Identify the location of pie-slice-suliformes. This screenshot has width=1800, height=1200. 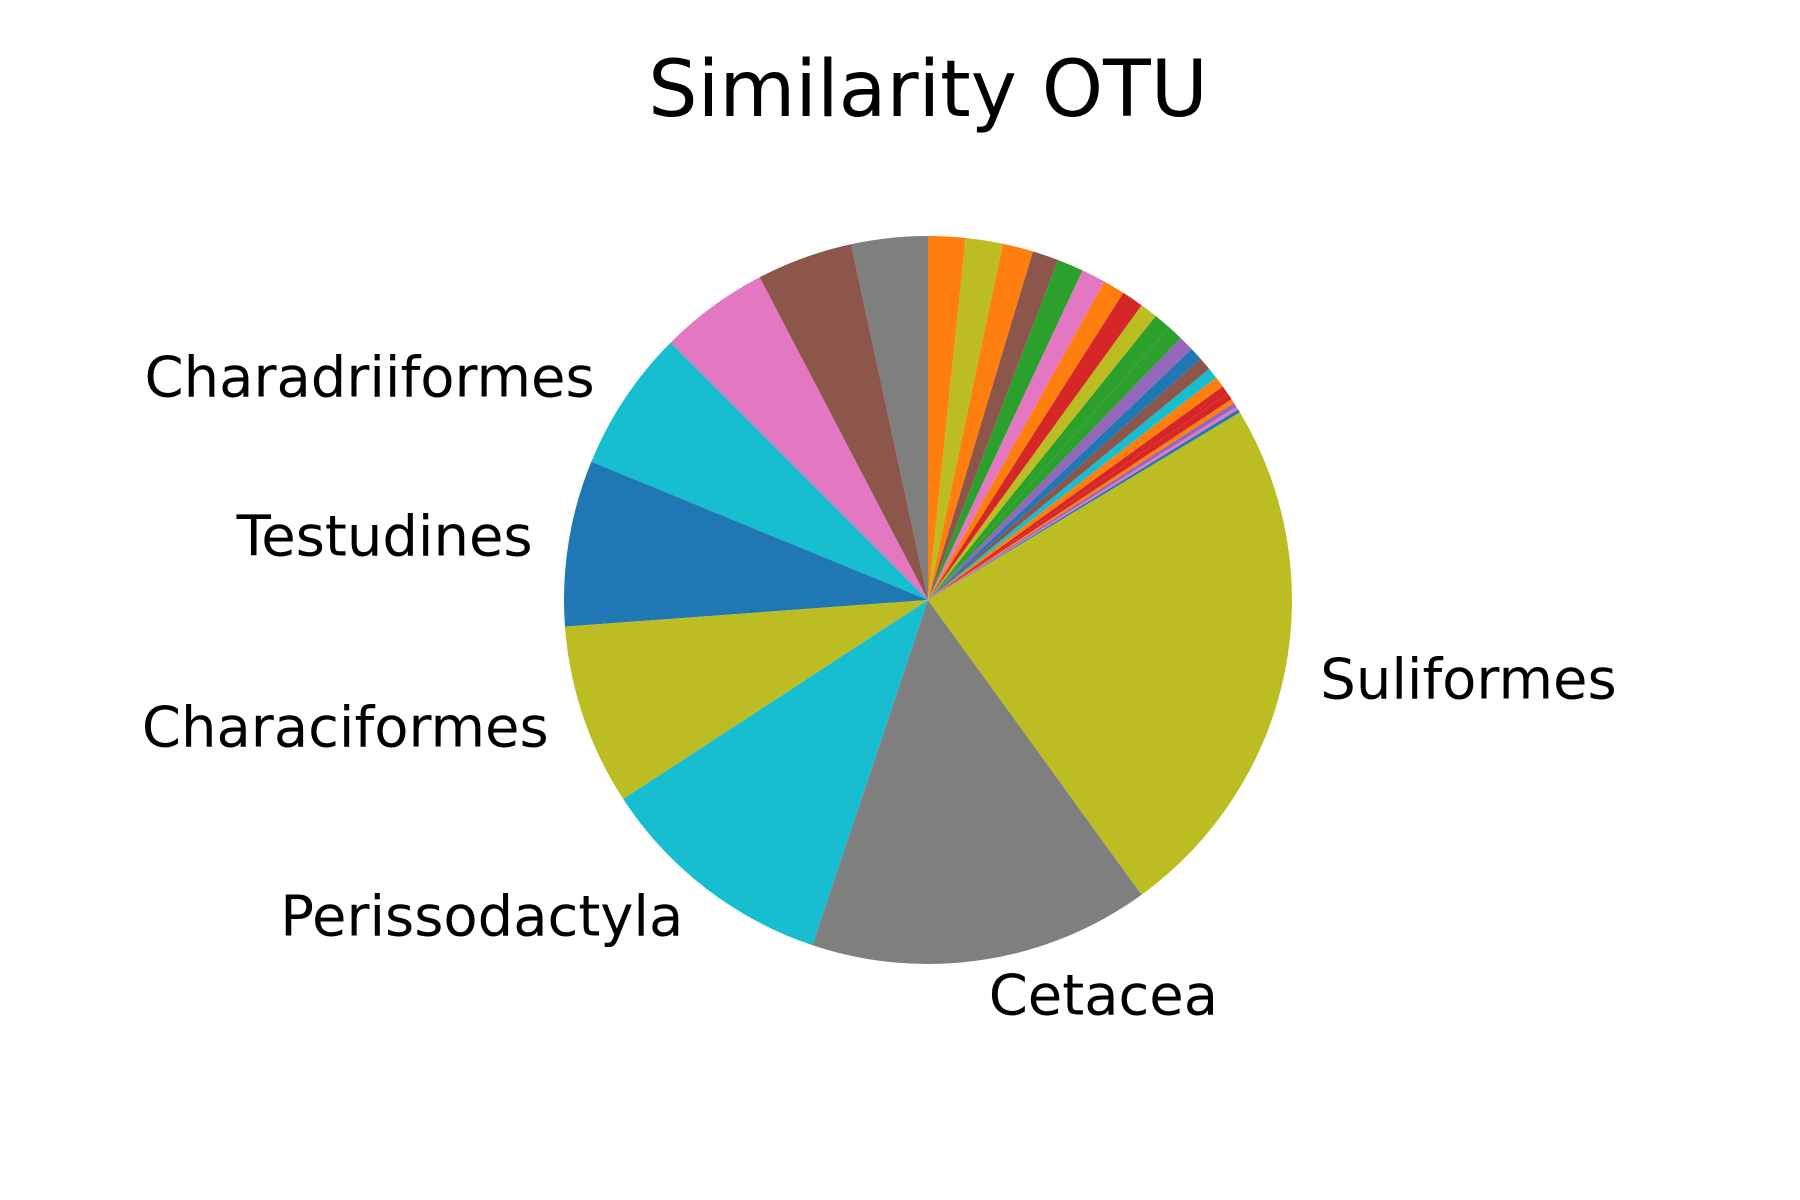
(1110, 653).